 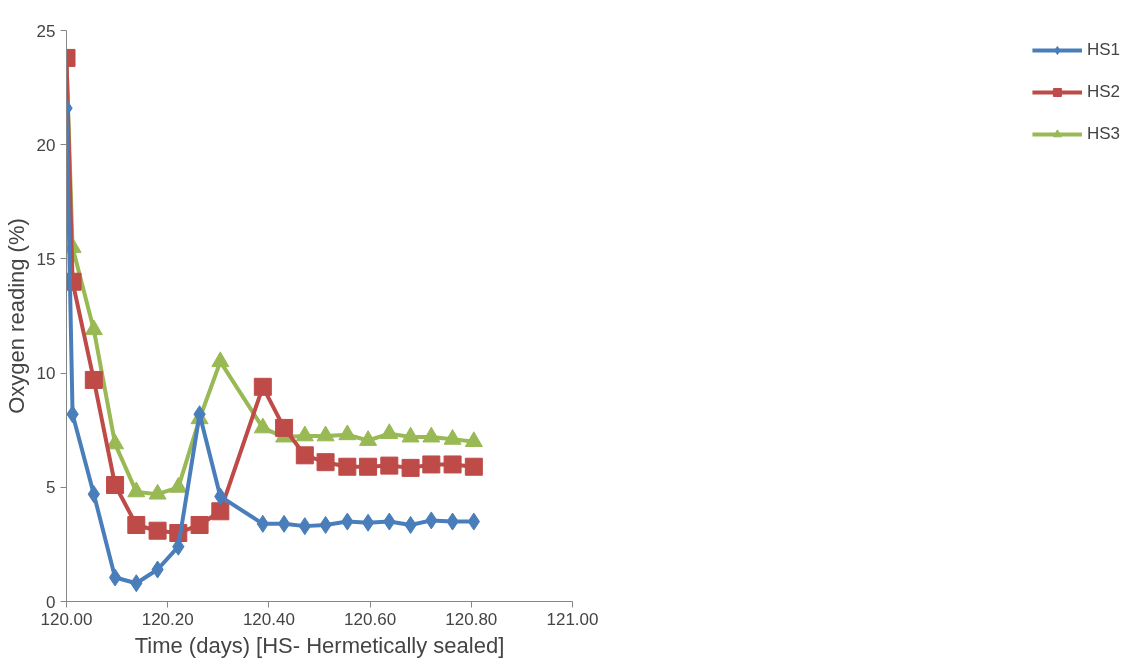 I want to click on y-tick-label: 25, so click(x=46, y=31).